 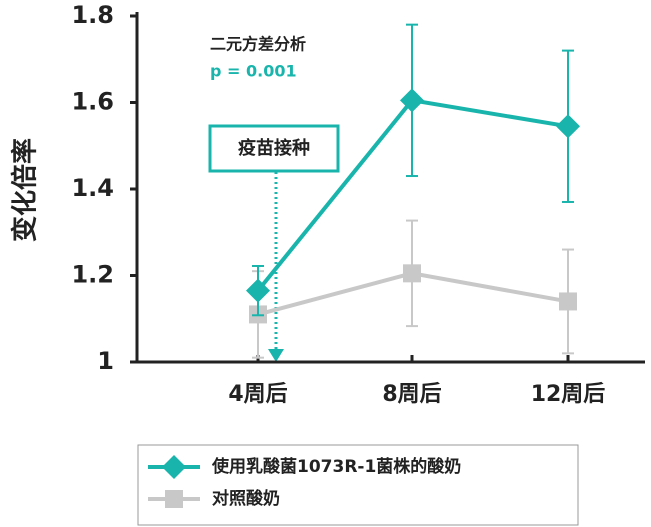 I want to click on event-label: 疫苗接种, so click(x=274, y=148).